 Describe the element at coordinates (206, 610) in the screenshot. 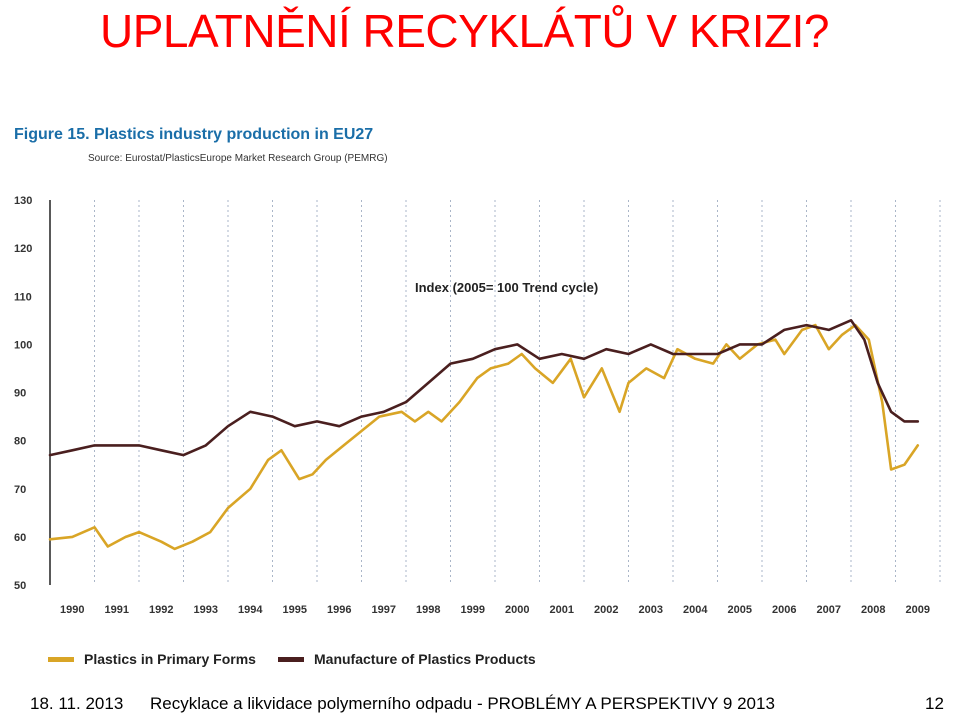

I see `x-tick-label: 1993` at that location.